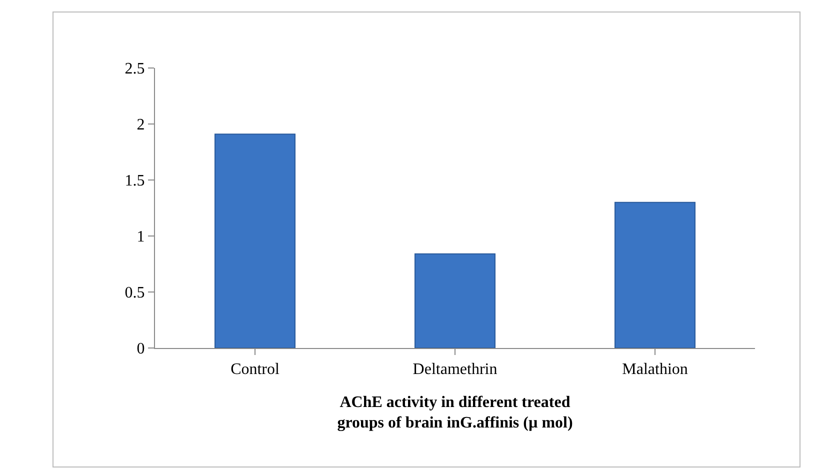  Describe the element at coordinates (134, 293) in the screenshot. I see `y-tick-label: 0.5` at that location.